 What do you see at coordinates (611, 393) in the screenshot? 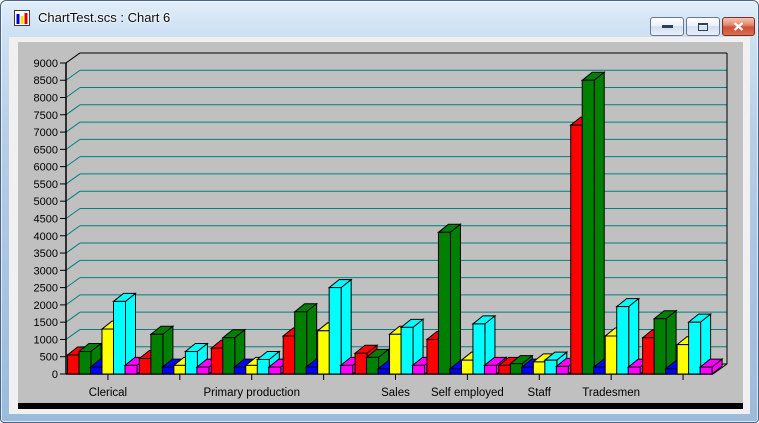
I see `category-label: Tradesmen` at bounding box center [611, 393].